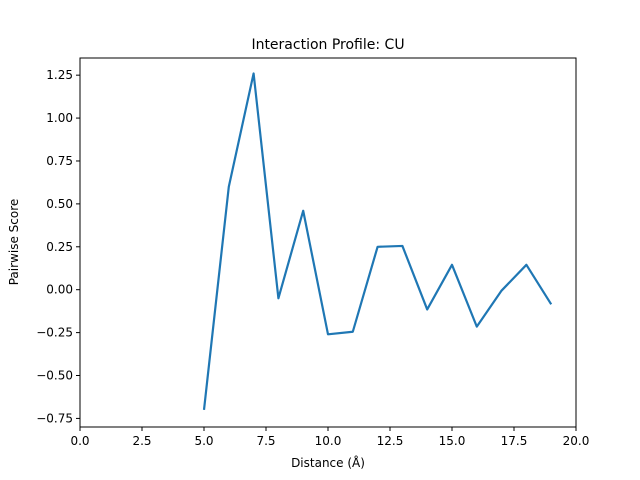 This screenshot has width=640, height=480. I want to click on y-tick-label: 0.00, so click(59, 290).